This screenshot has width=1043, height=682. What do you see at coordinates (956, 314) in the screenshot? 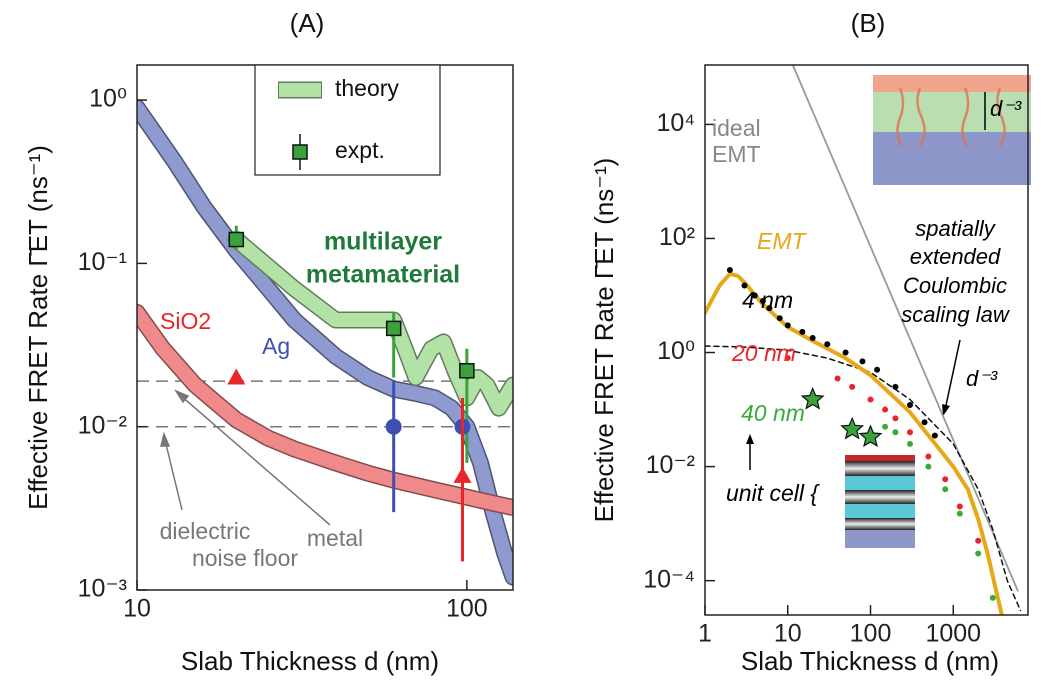
I see `annotation: scaling law` at bounding box center [956, 314].